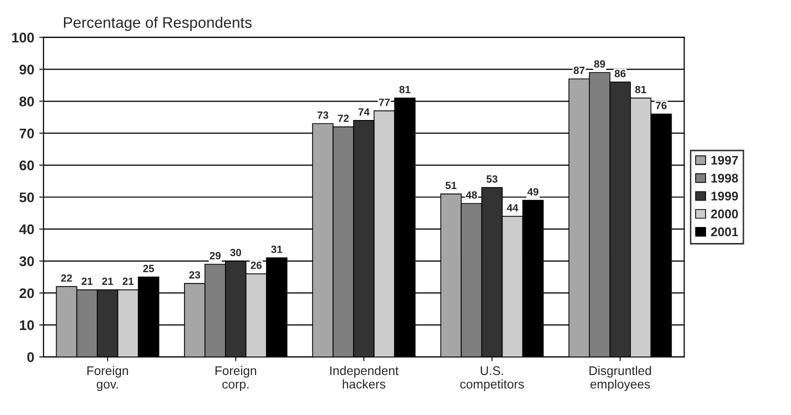  Describe the element at coordinates (276, 250) in the screenshot. I see `data-label: 31` at that location.